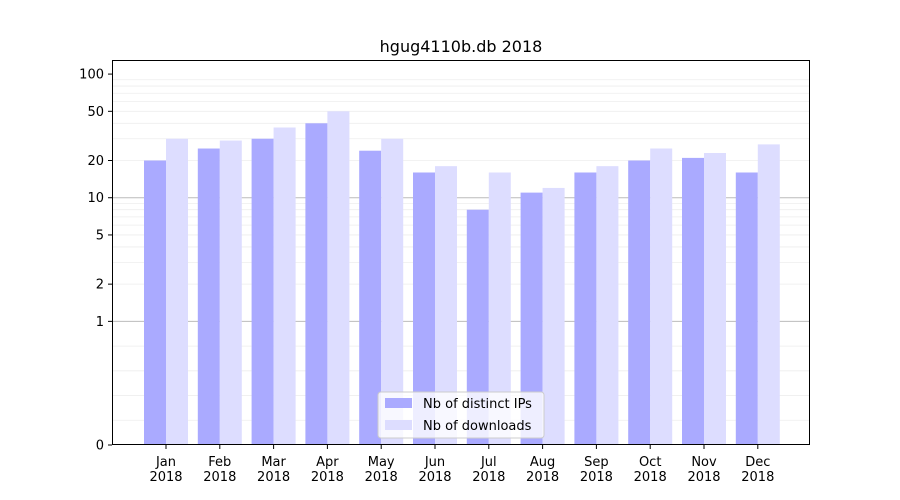 The width and height of the screenshot is (900, 500). What do you see at coordinates (95, 198) in the screenshot?
I see `y-tick-label: 10` at bounding box center [95, 198].